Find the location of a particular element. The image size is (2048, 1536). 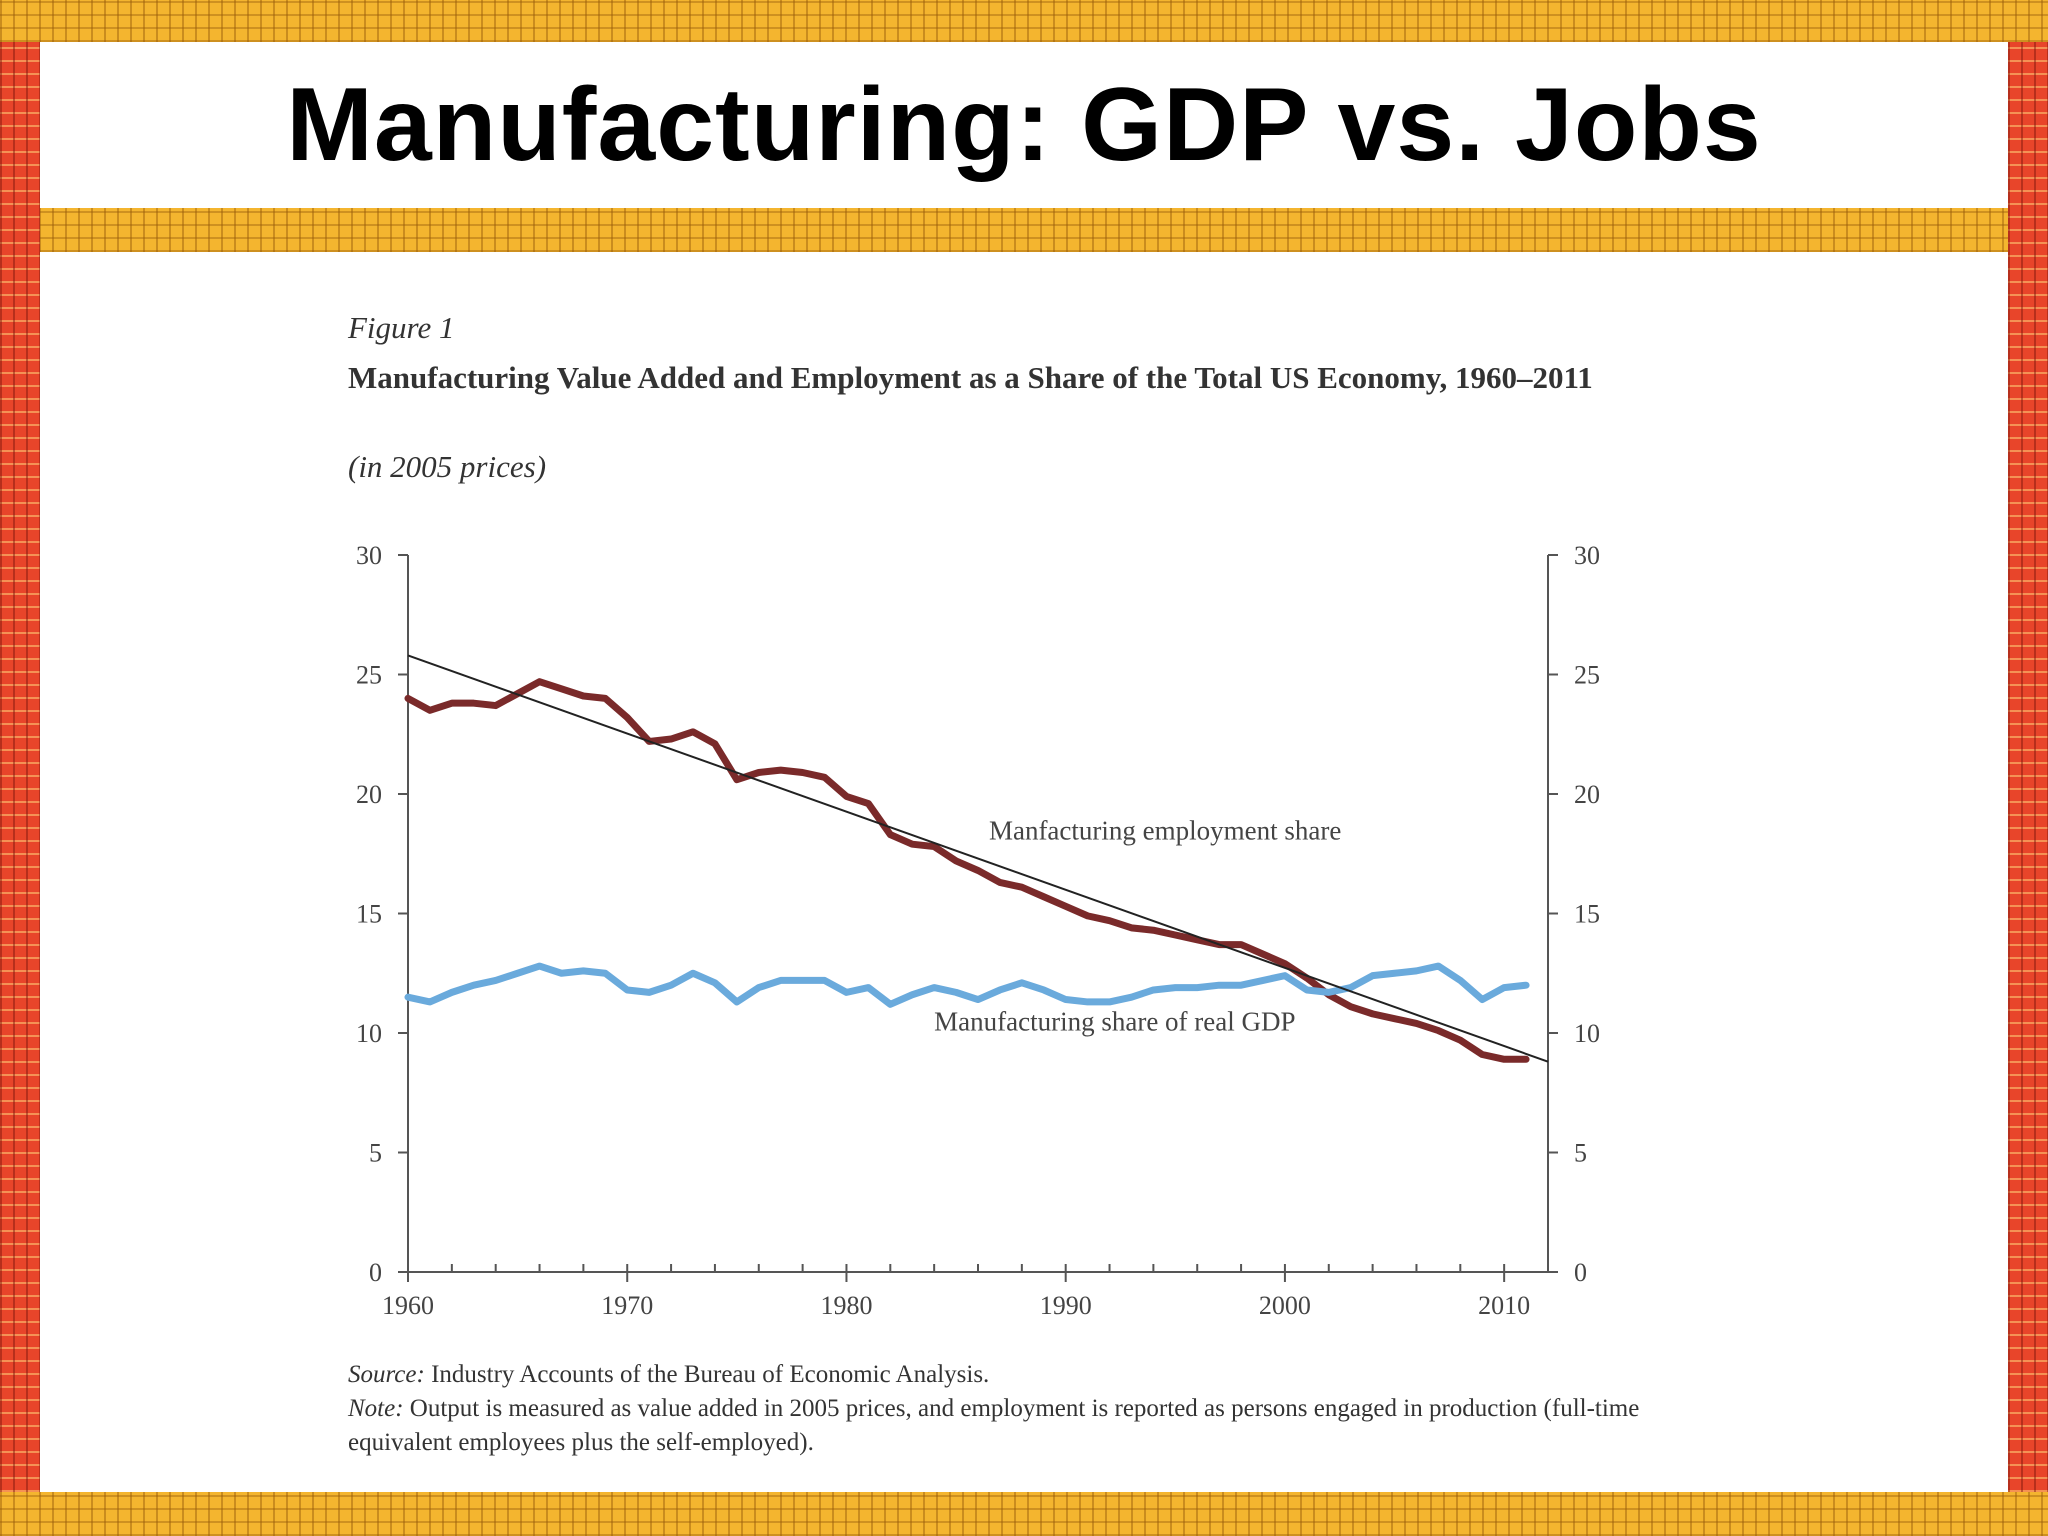

frame-right-border is located at coordinates (2028, 767).